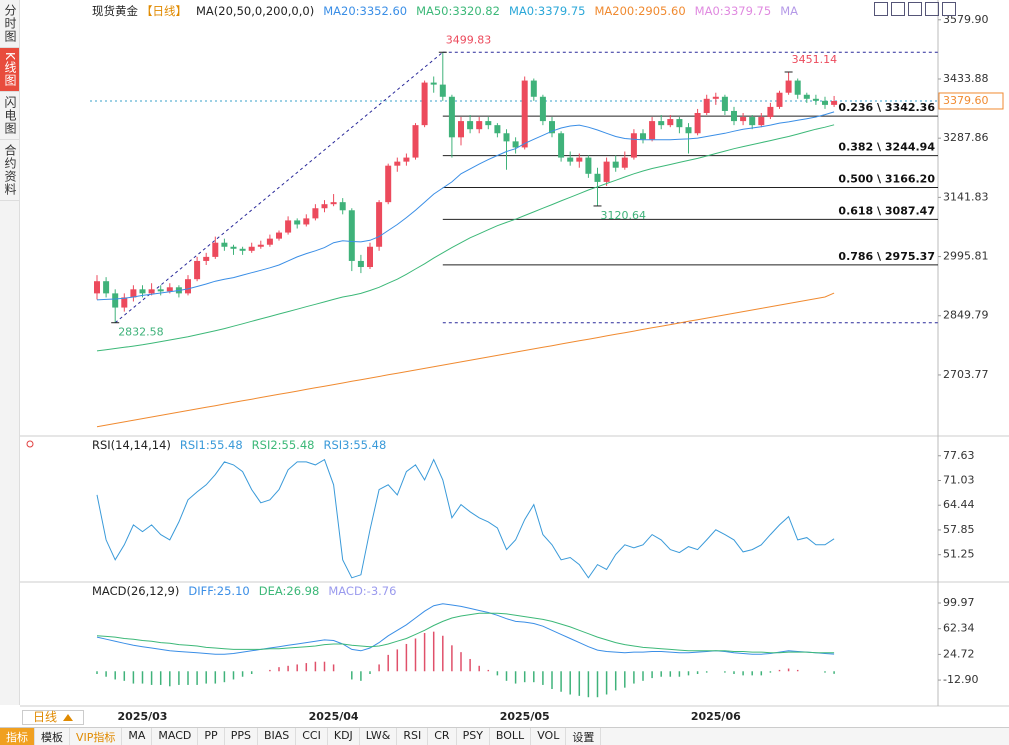 The width and height of the screenshot is (1009, 745). I want to click on y-tick-label: 3579.90, so click(966, 19).